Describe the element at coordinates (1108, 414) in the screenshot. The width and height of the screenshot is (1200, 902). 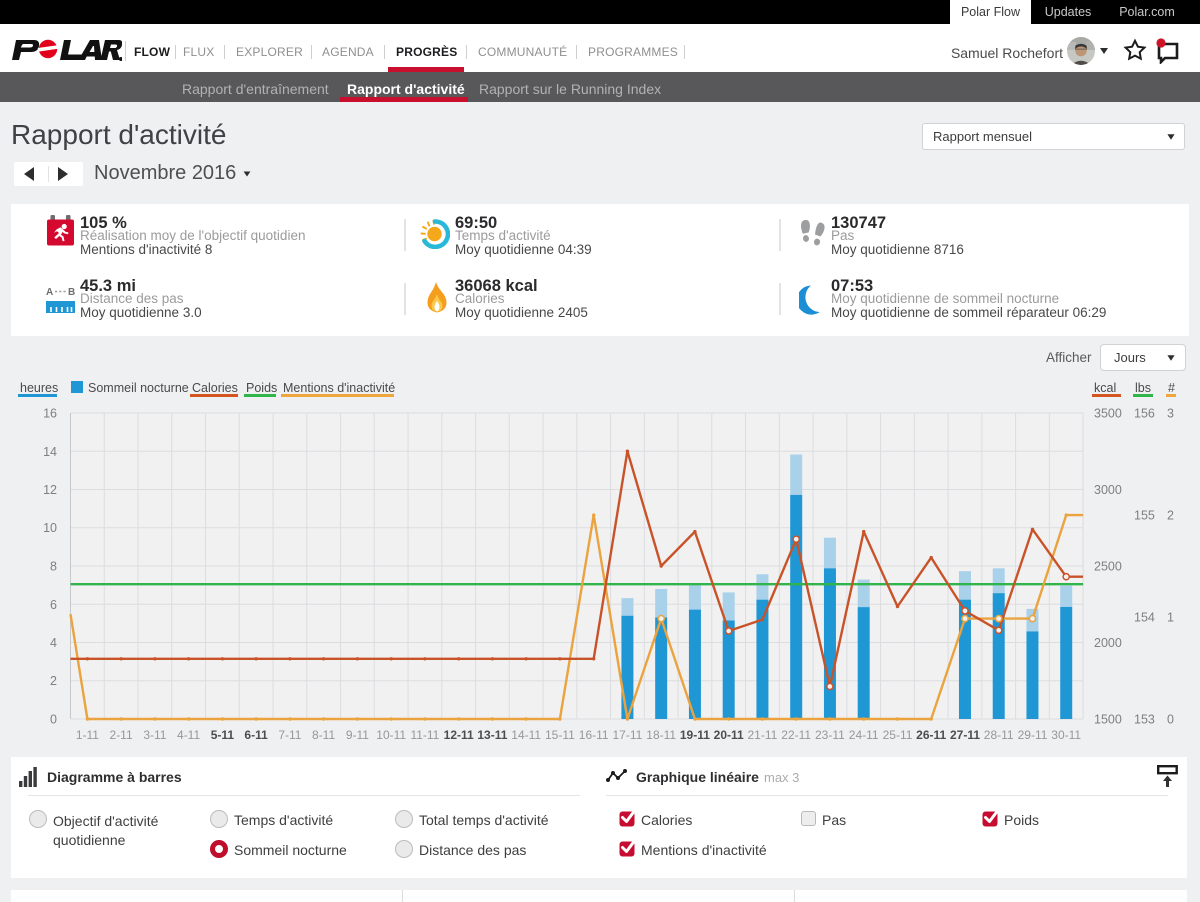
I see `svg-text: 3500` at that location.